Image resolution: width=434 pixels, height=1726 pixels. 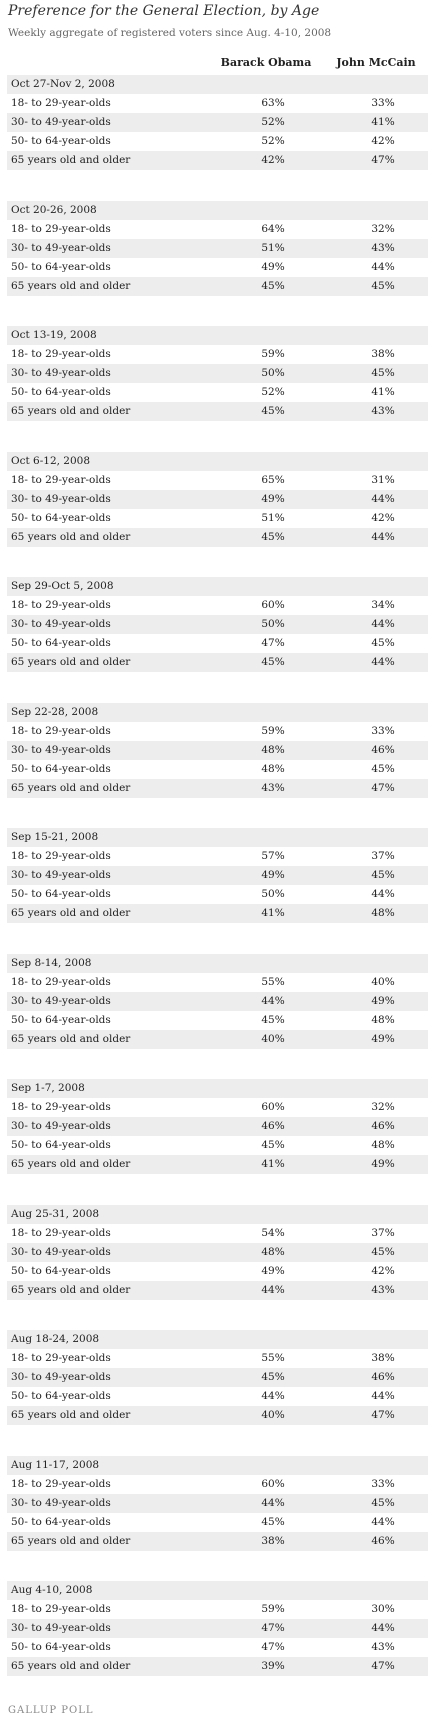 I want to click on table-row: 30- to 49-year-olds 48% 45%, so click(x=217, y=1252).